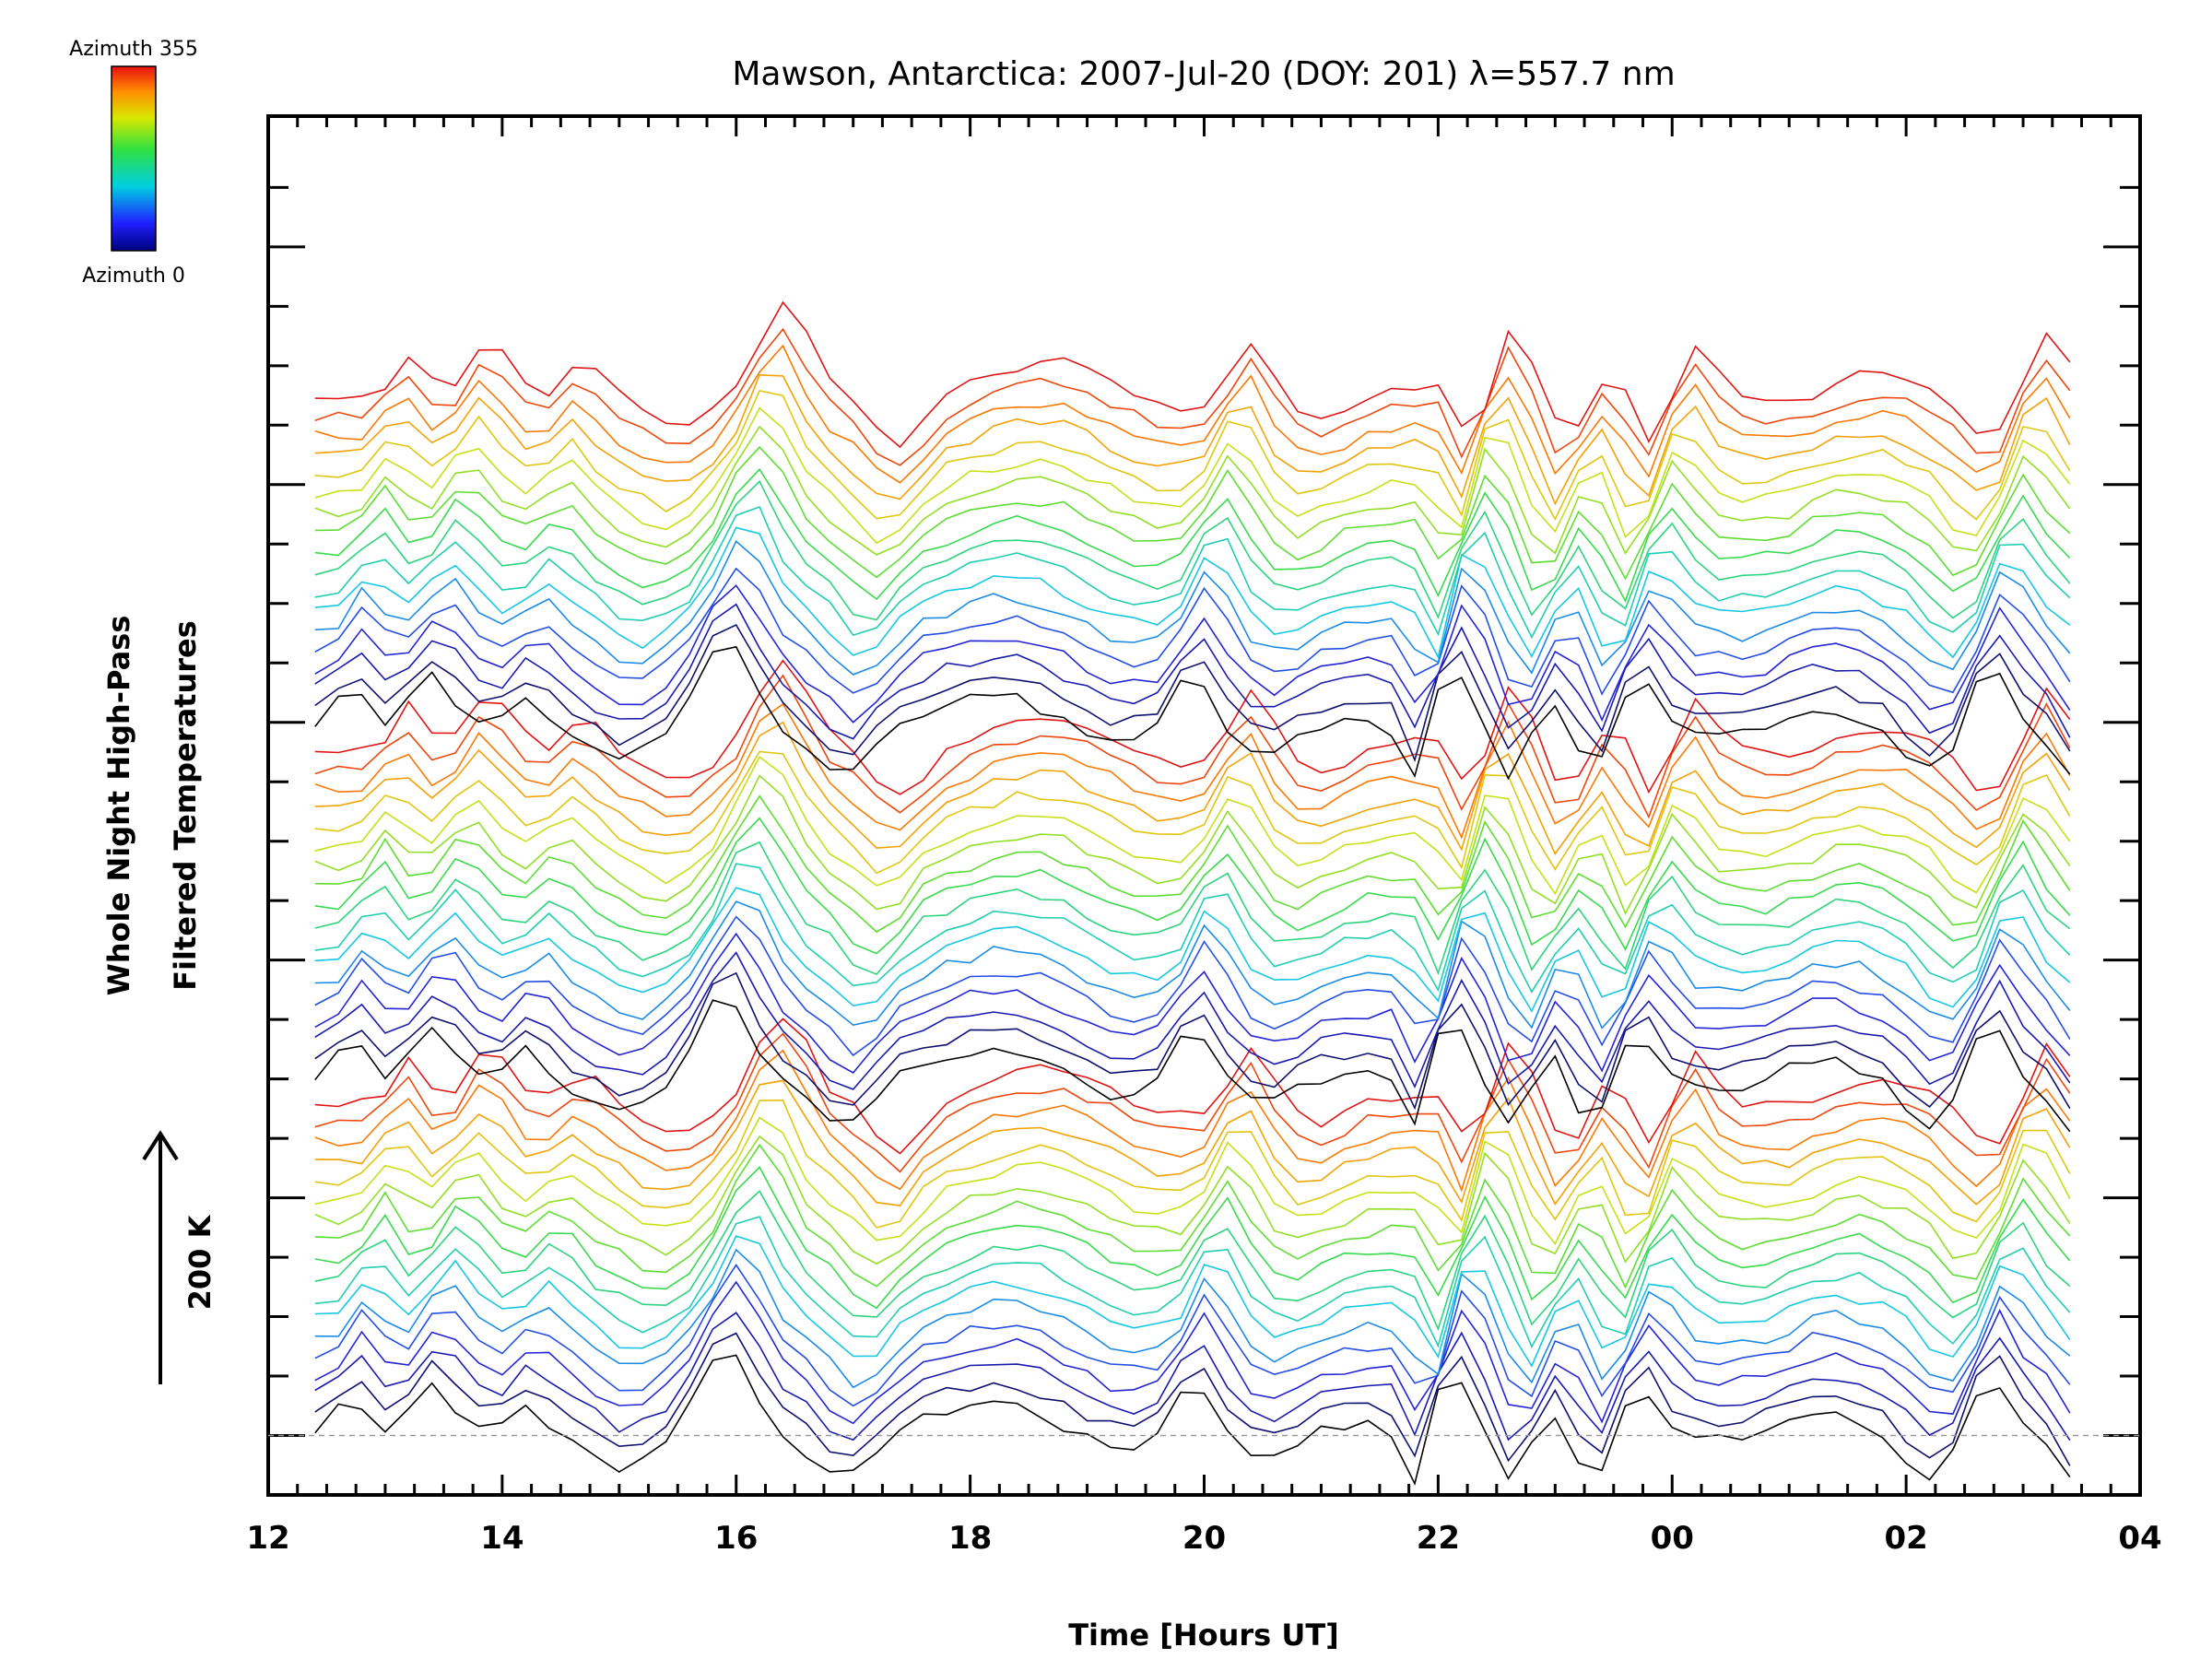 The width and height of the screenshot is (2212, 1659). What do you see at coordinates (118, 806) in the screenshot?
I see `y-axis-label-line1: Whole Night High-Pass` at bounding box center [118, 806].